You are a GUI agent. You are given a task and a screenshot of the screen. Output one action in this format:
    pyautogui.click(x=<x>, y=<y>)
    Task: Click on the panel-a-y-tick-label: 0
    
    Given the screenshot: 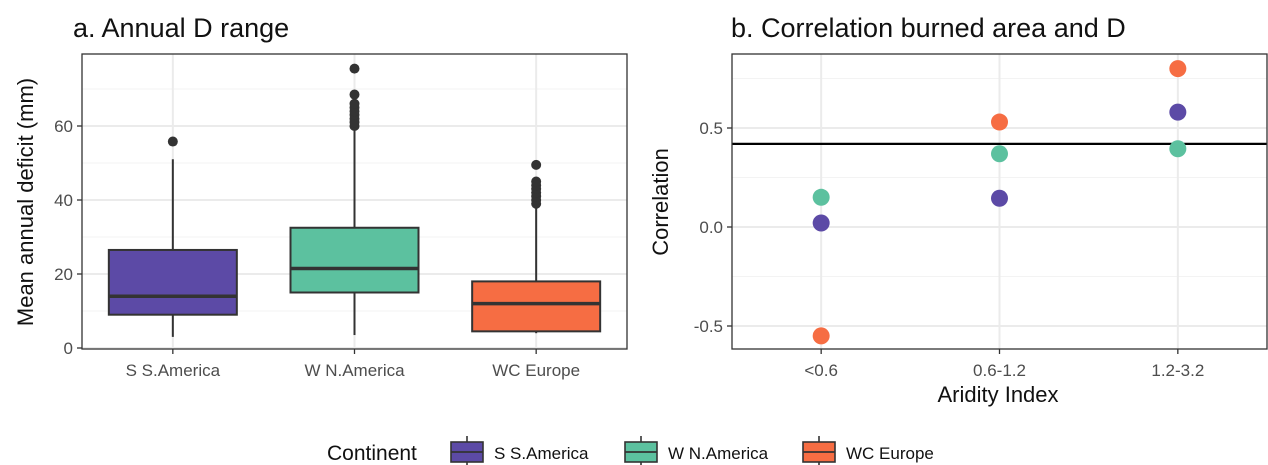 What is the action you would take?
    pyautogui.click(x=68, y=348)
    